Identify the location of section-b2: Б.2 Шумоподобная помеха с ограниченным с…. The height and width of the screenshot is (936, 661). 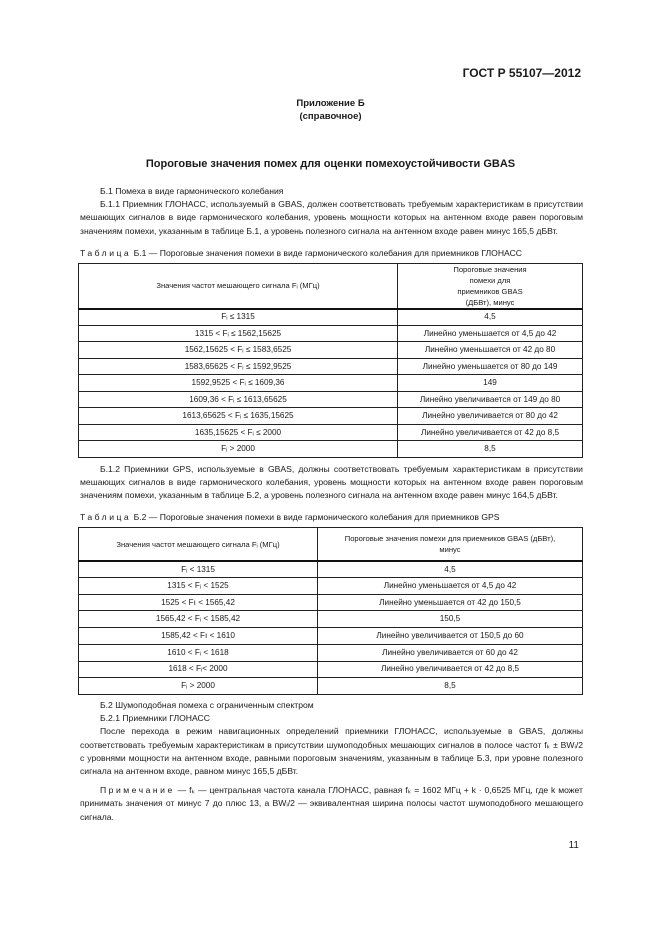
(331, 705).